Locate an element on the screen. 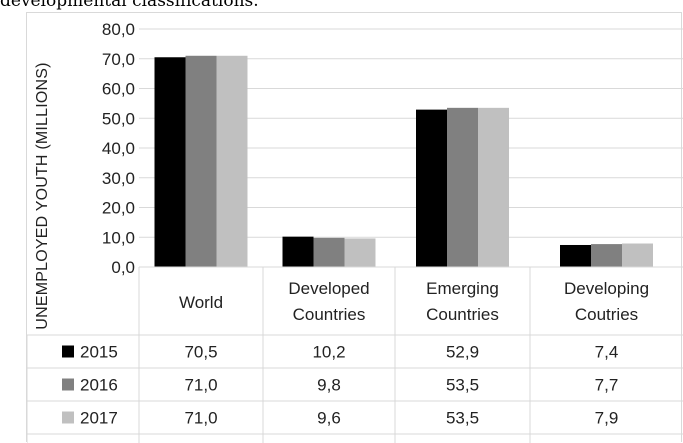 Image resolution: width=683 pixels, height=443 pixels. category-label: Coutries is located at coordinates (606, 314).